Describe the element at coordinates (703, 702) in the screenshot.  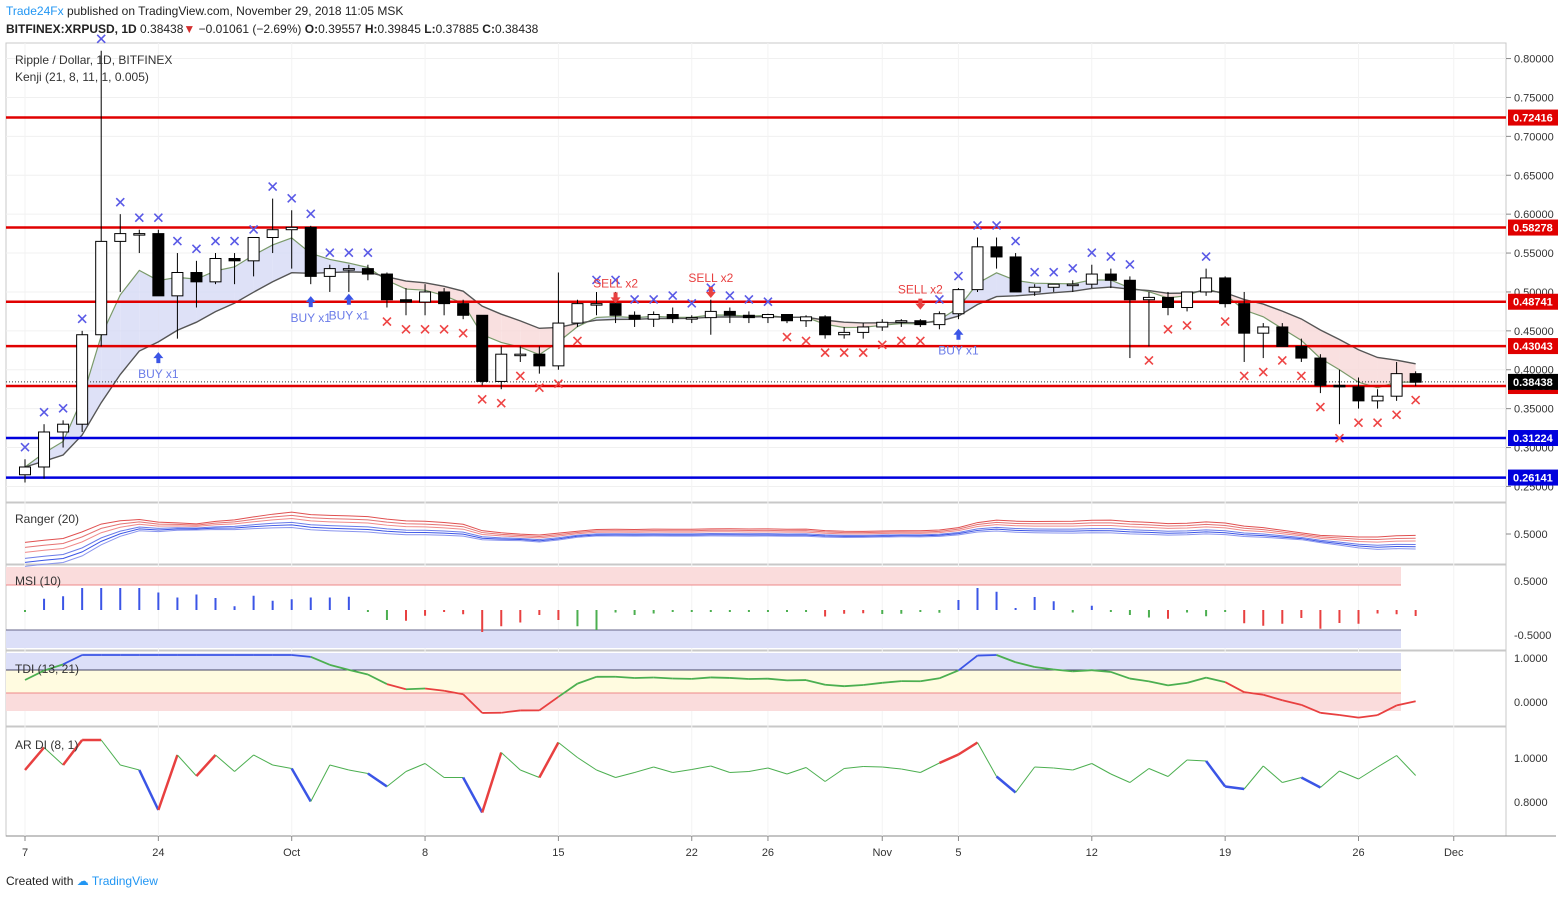
I see `tdi-lower-zone` at that location.